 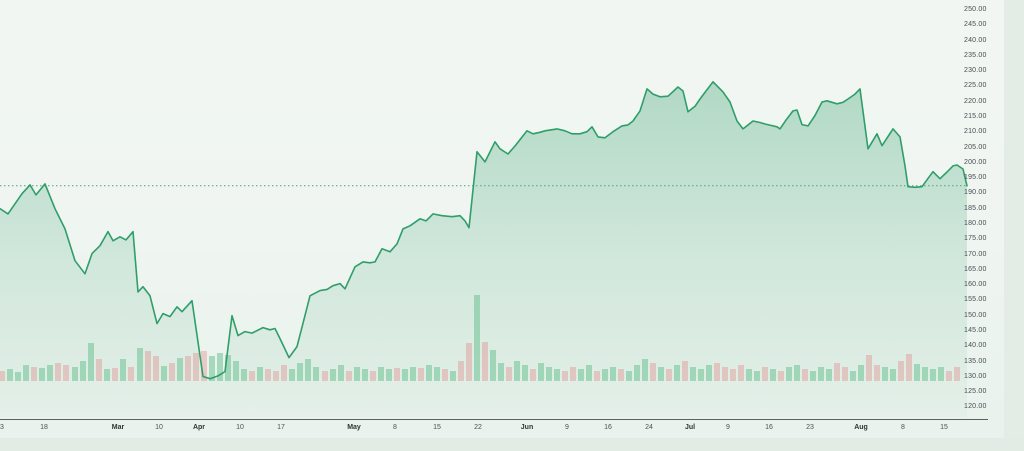 What do you see at coordinates (975, 162) in the screenshot?
I see `price-tick-label: 200.00` at bounding box center [975, 162].